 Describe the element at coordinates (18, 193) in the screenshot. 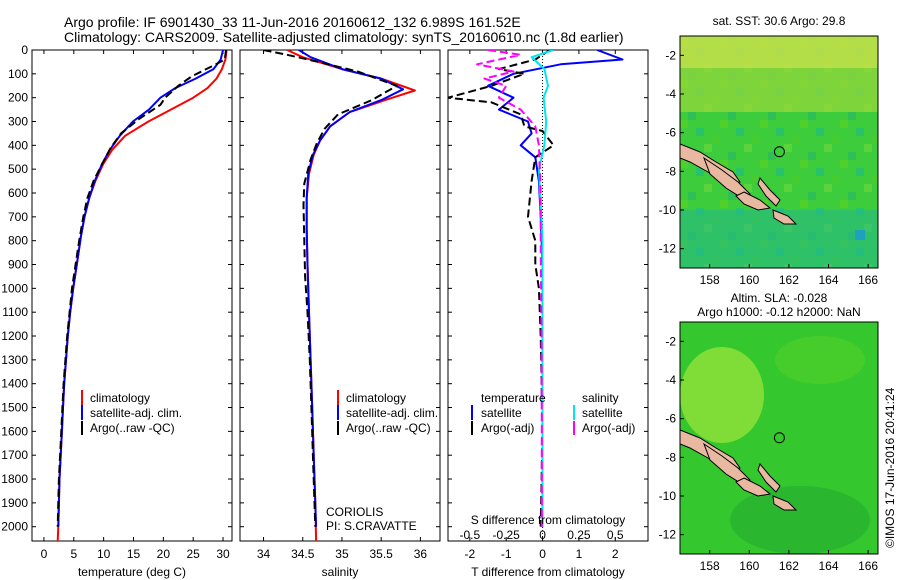

I see `depth-tick-label: 600` at that location.